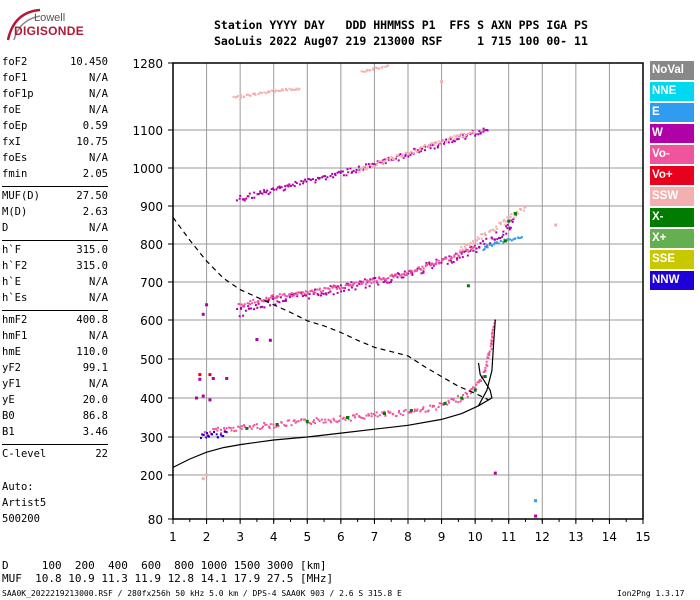 This screenshot has width=700, height=600. I want to click on param-label: B1, so click(8, 432).